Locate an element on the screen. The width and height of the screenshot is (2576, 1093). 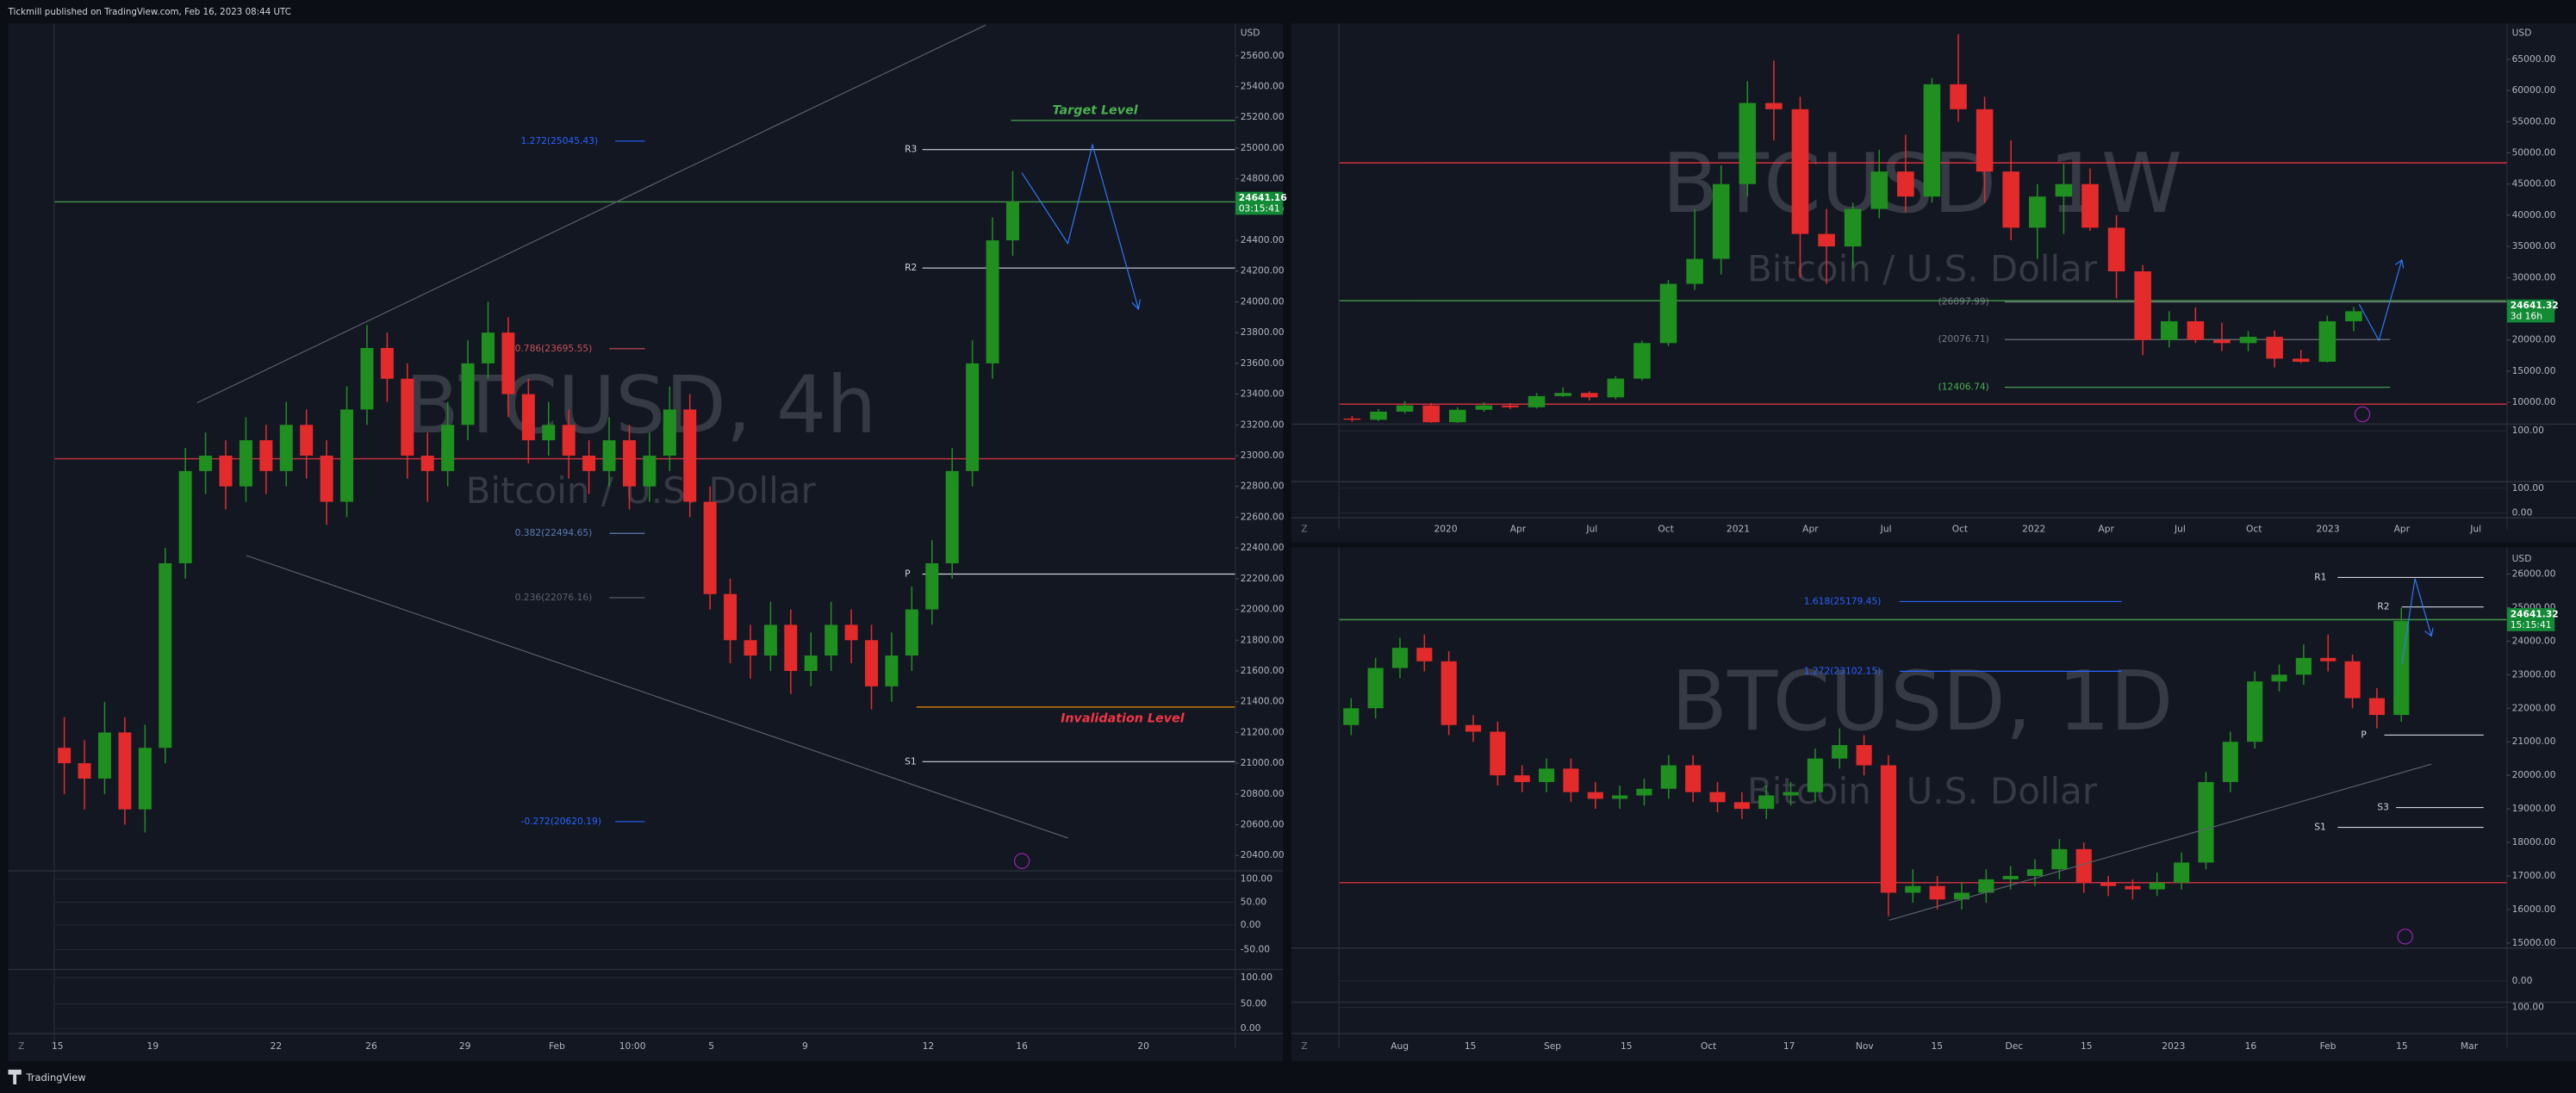
watermark-title: BTCUSD, 1D is located at coordinates (1923, 702).